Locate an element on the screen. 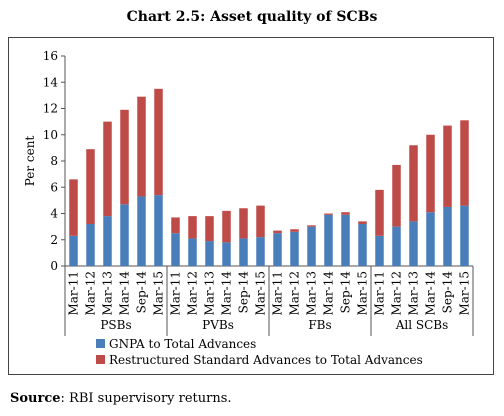 The height and width of the screenshot is (416, 504). y-axis-label: Per cent is located at coordinates (30, 161).